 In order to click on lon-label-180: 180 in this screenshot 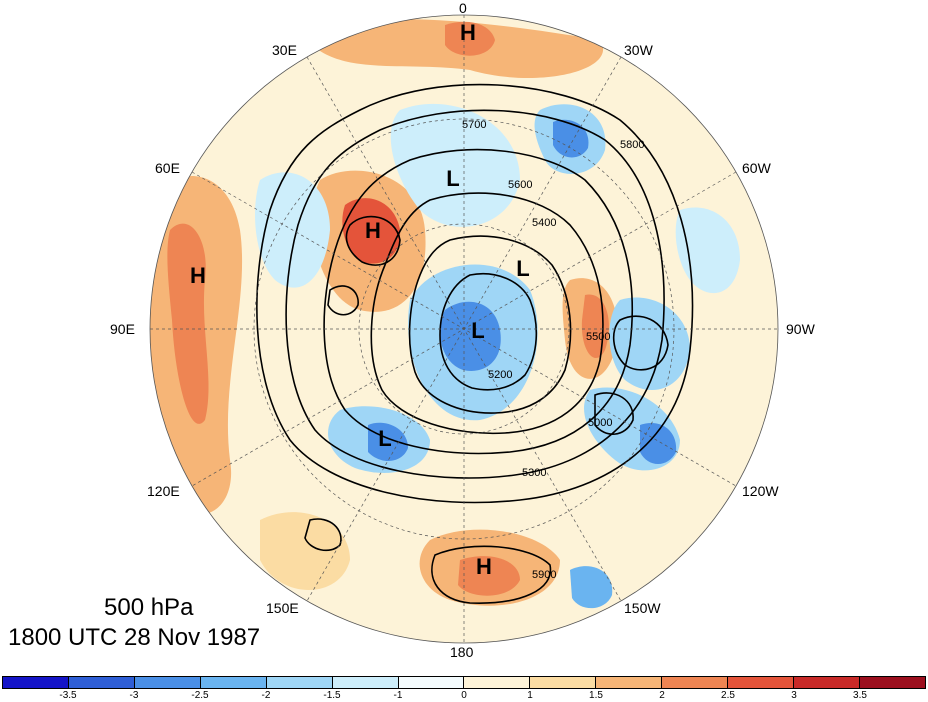, I will do `click(462, 652)`.